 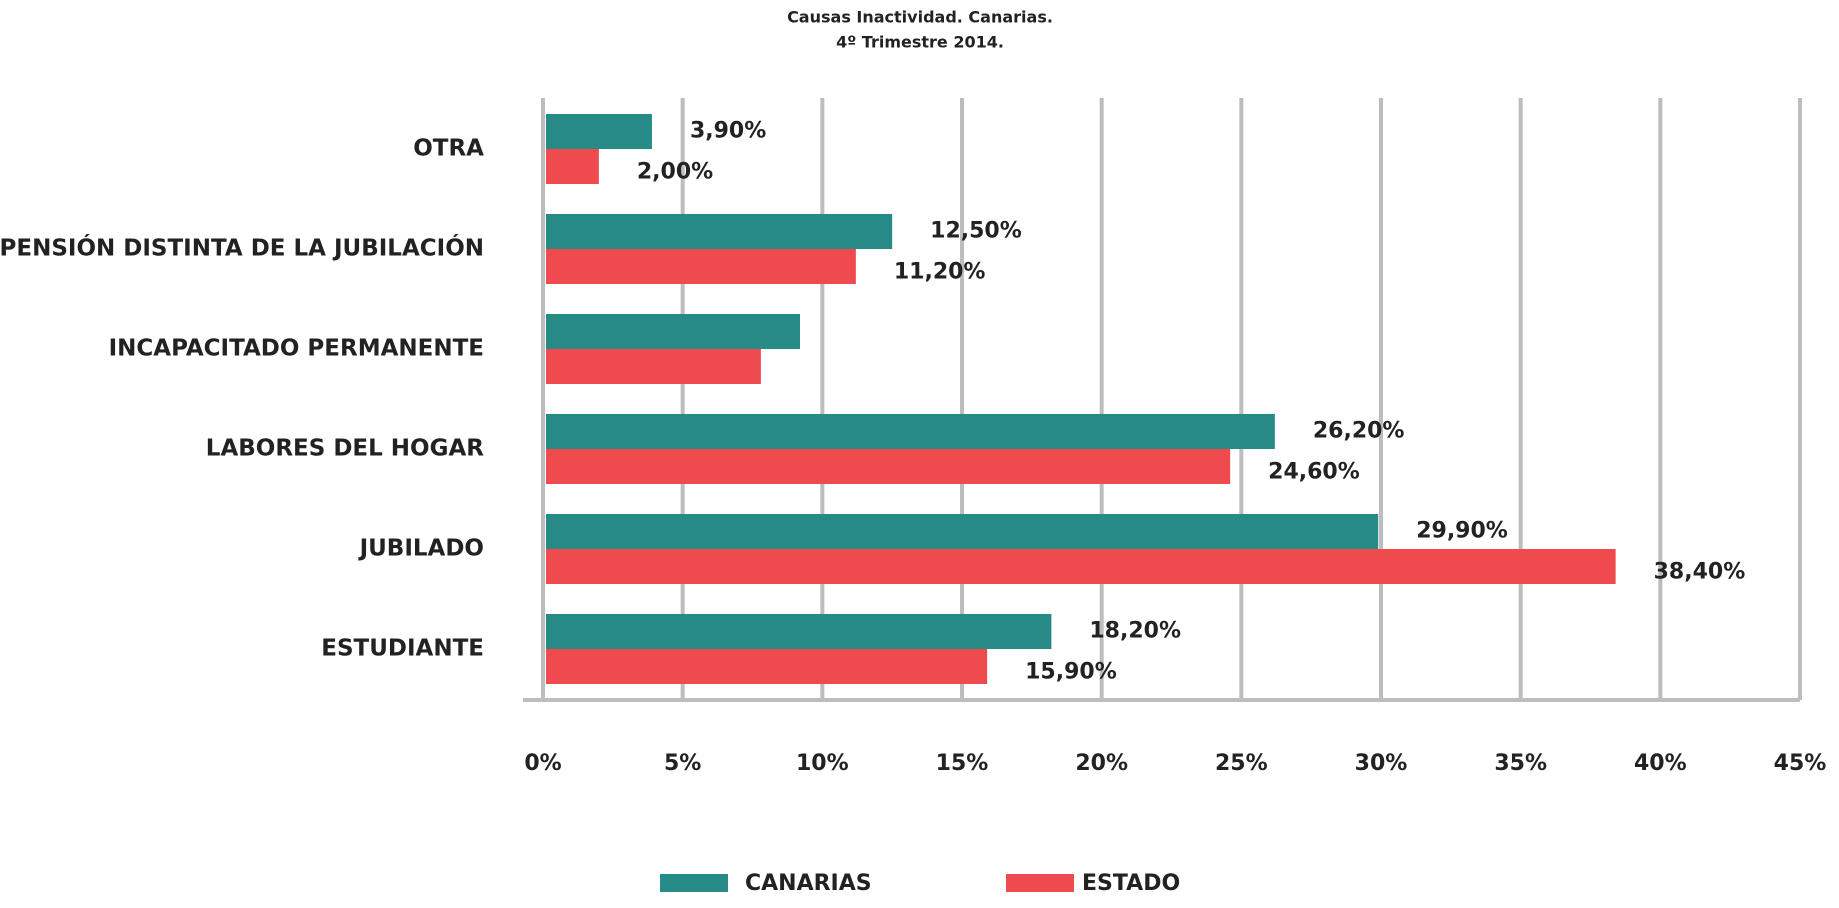 What do you see at coordinates (682, 763) in the screenshot?
I see `x-tick-label: 5%` at bounding box center [682, 763].